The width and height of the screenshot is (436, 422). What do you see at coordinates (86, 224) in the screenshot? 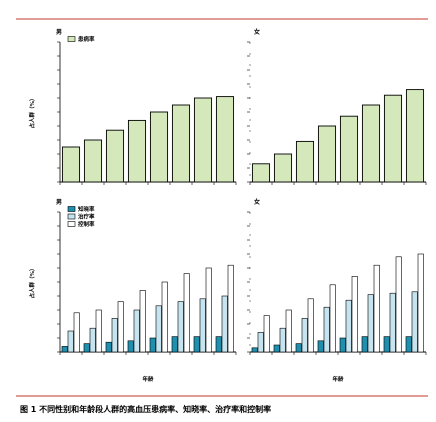
I see `legend-label: 控制率` at bounding box center [86, 224].